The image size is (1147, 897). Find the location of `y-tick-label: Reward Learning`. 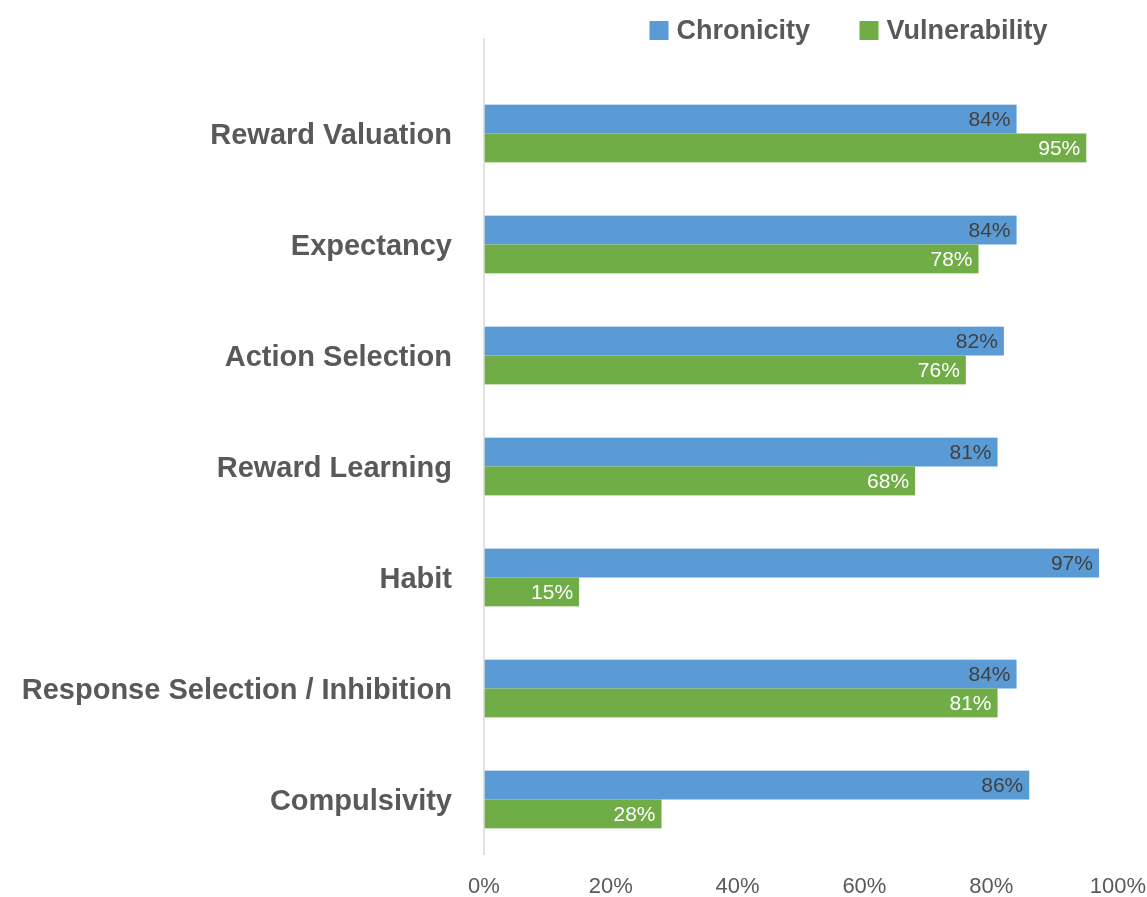

y-tick-label: Reward Learning is located at coordinates (334, 466).